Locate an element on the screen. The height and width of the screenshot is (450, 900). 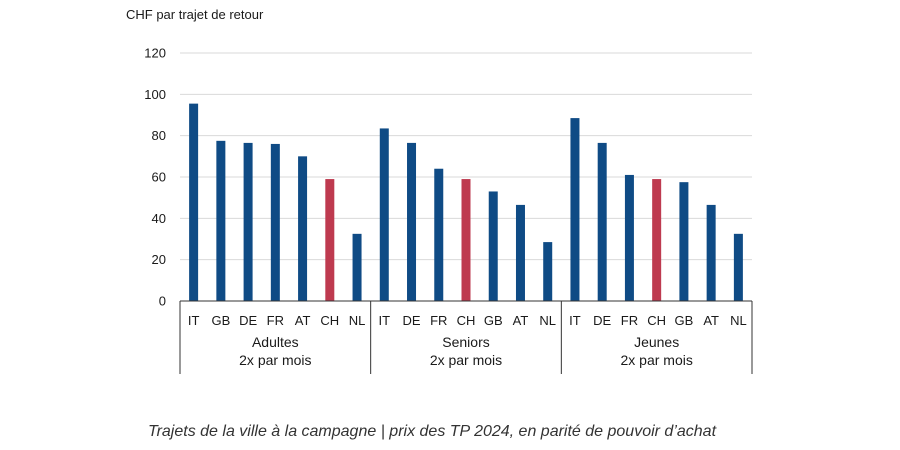
y-axis-unit-label: CHF par trajet de retour is located at coordinates (195, 14).